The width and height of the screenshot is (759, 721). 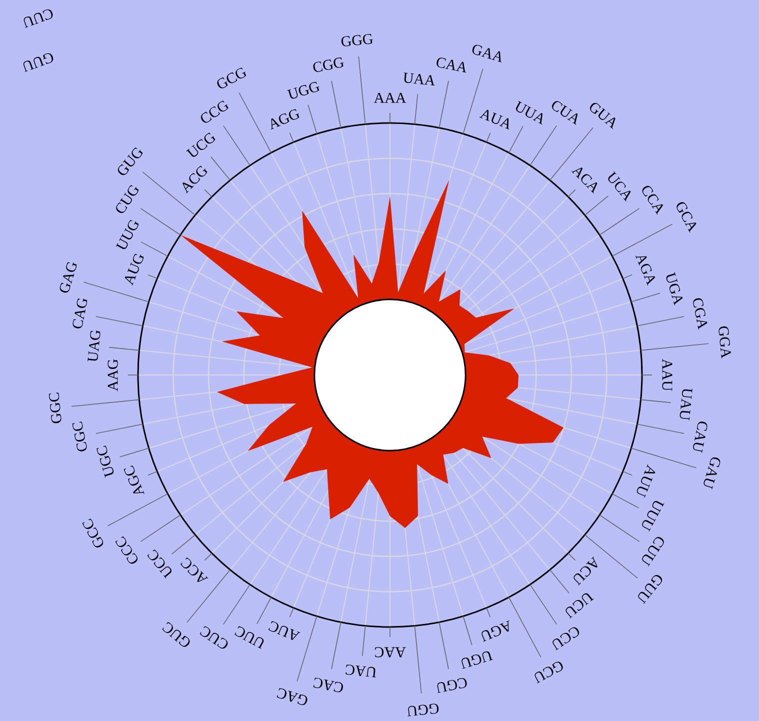 What do you see at coordinates (328, 685) in the screenshot?
I see `spoke-label: CAC` at bounding box center [328, 685].